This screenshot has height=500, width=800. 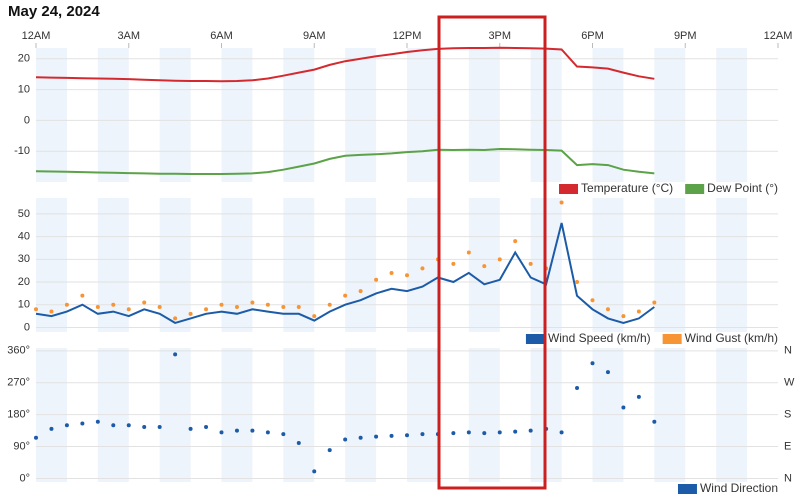 What do you see at coordinates (627, 188) in the screenshot?
I see `legend-label: Temperature (°C)` at bounding box center [627, 188].